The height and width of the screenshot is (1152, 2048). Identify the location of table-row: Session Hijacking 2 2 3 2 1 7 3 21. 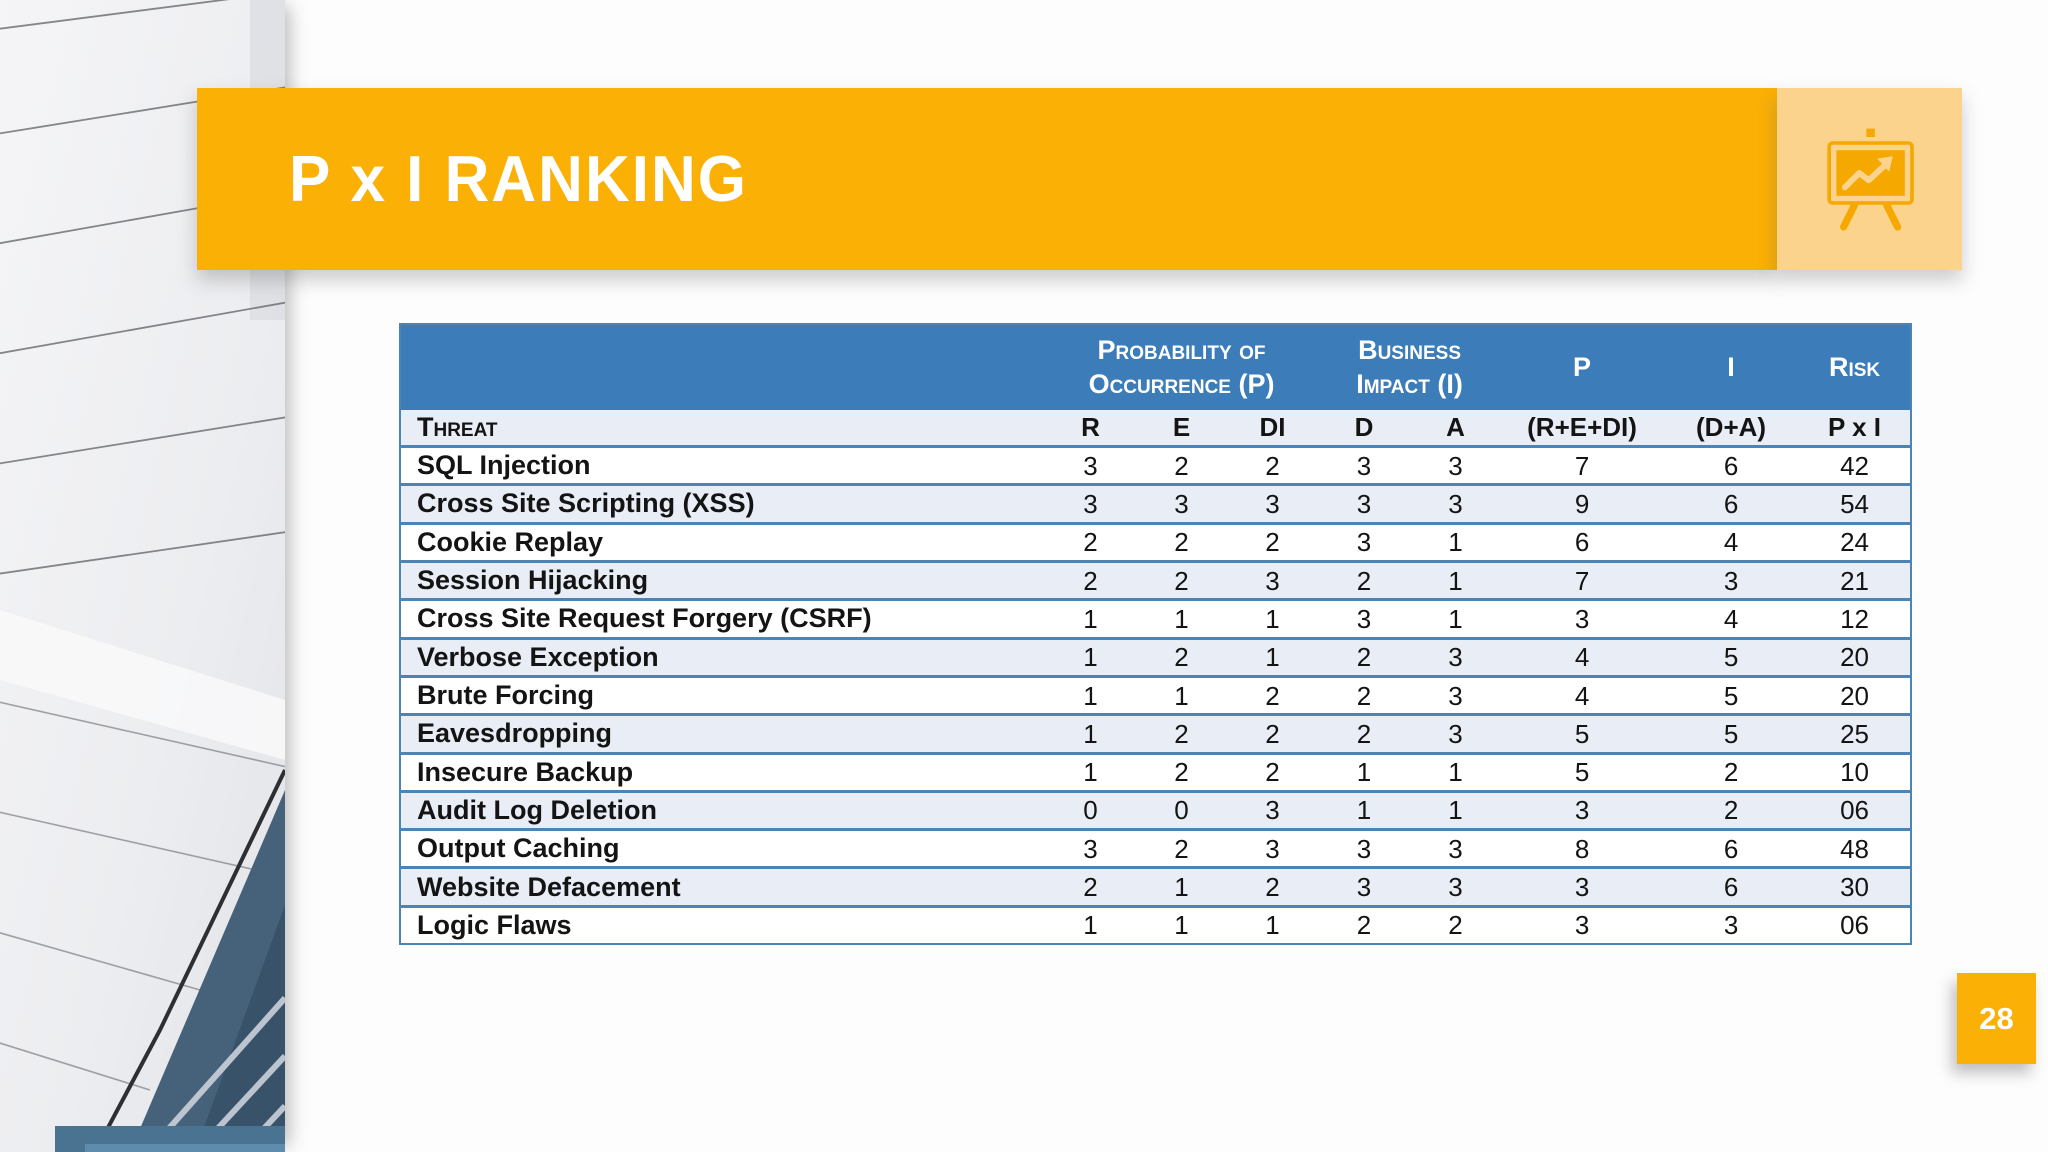
(1156, 579).